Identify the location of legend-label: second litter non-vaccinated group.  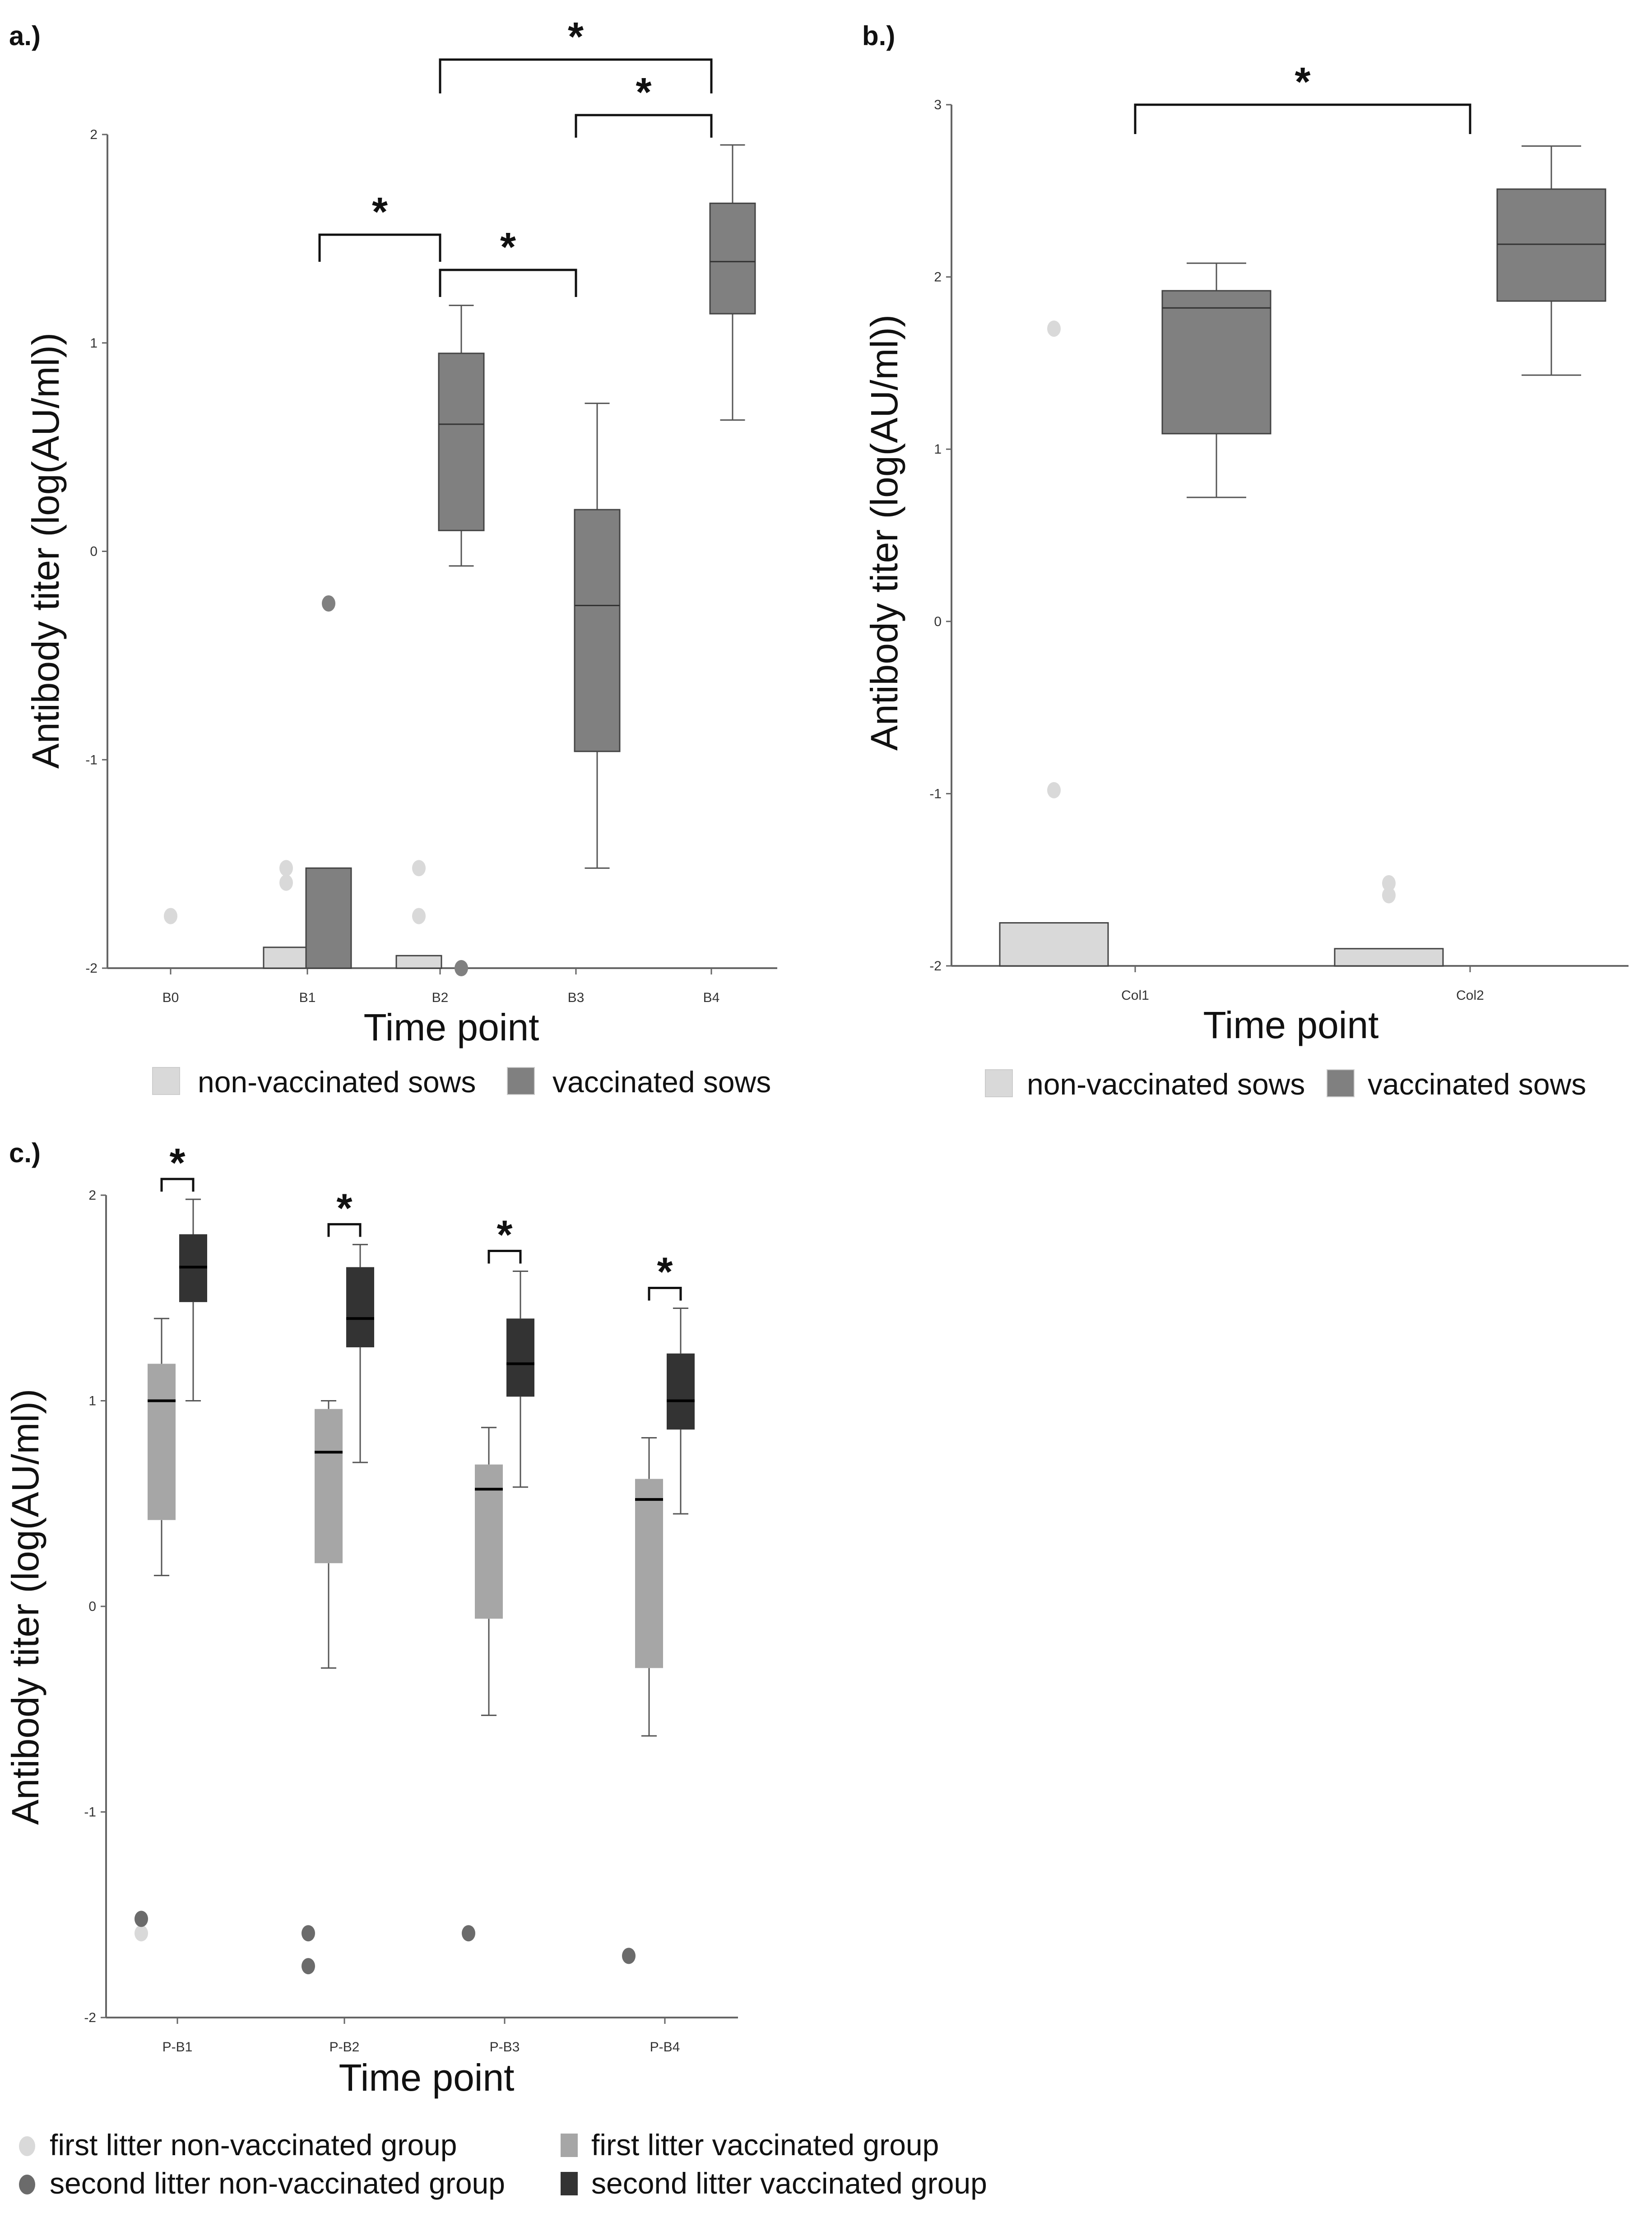
(277, 2183).